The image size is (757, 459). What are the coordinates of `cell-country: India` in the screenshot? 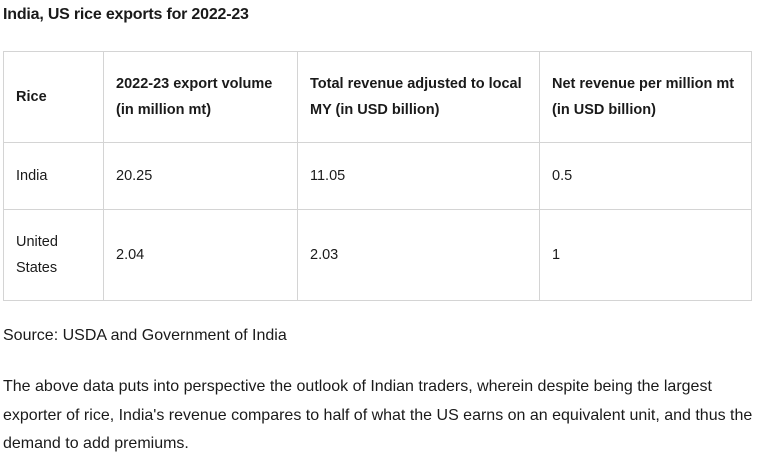 It's located at (53, 176).